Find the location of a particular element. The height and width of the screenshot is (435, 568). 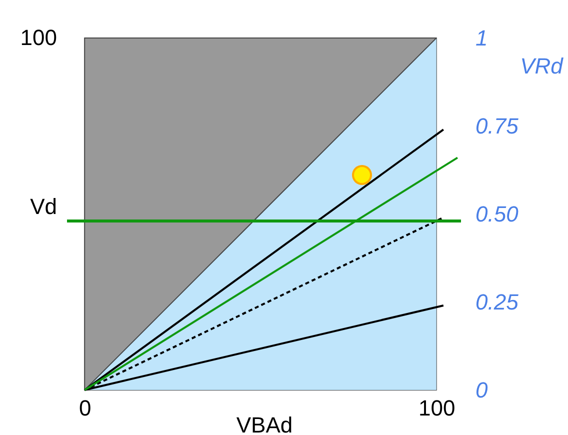

y-tick-label: 0.50 is located at coordinates (498, 214).